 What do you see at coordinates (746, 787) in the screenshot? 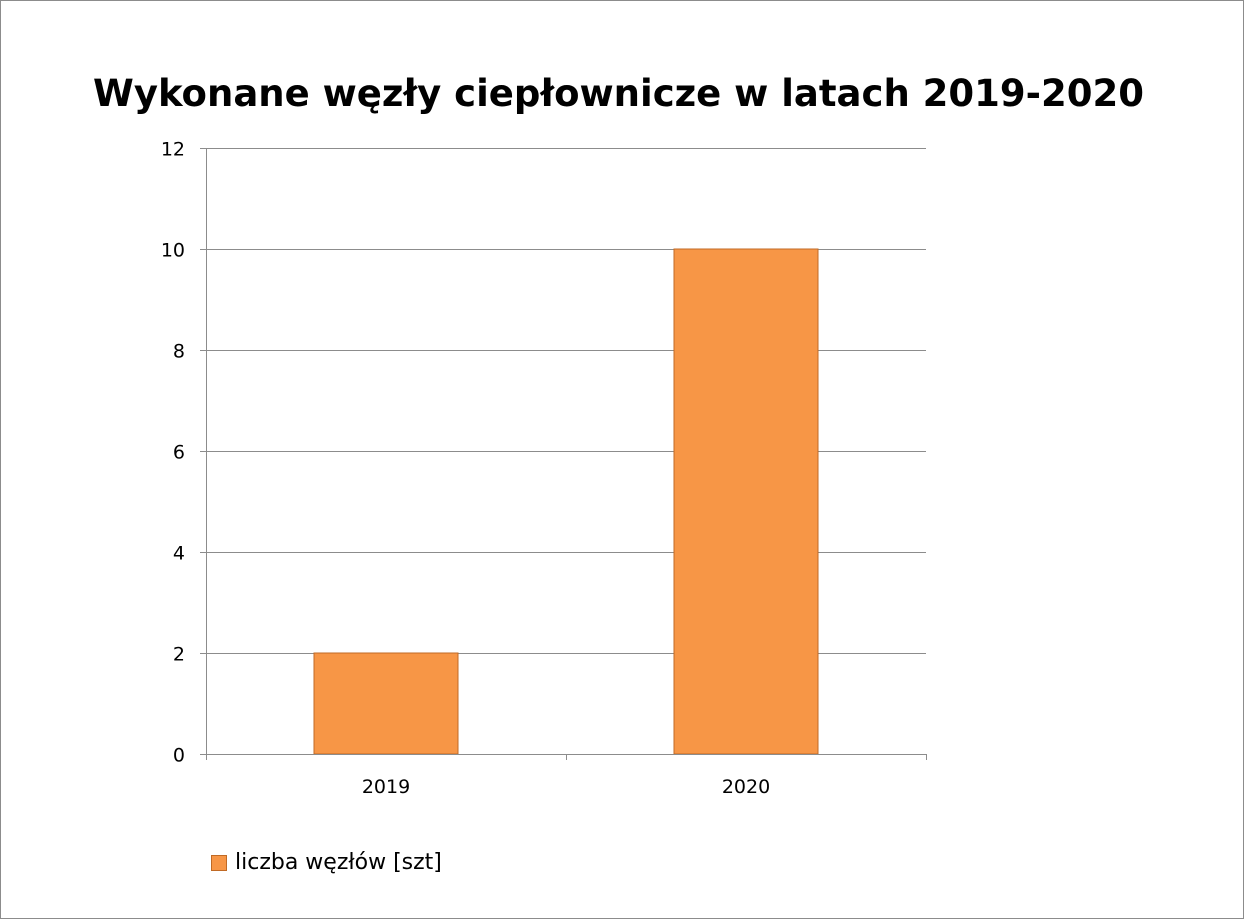
I see `x-tick-label: 2020` at bounding box center [746, 787].